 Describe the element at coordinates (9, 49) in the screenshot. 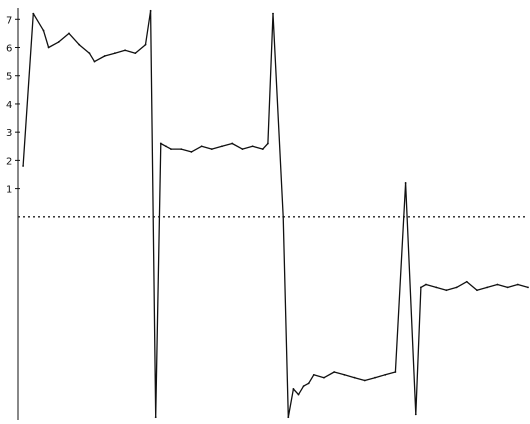

I see `y-tick-label: 6` at that location.